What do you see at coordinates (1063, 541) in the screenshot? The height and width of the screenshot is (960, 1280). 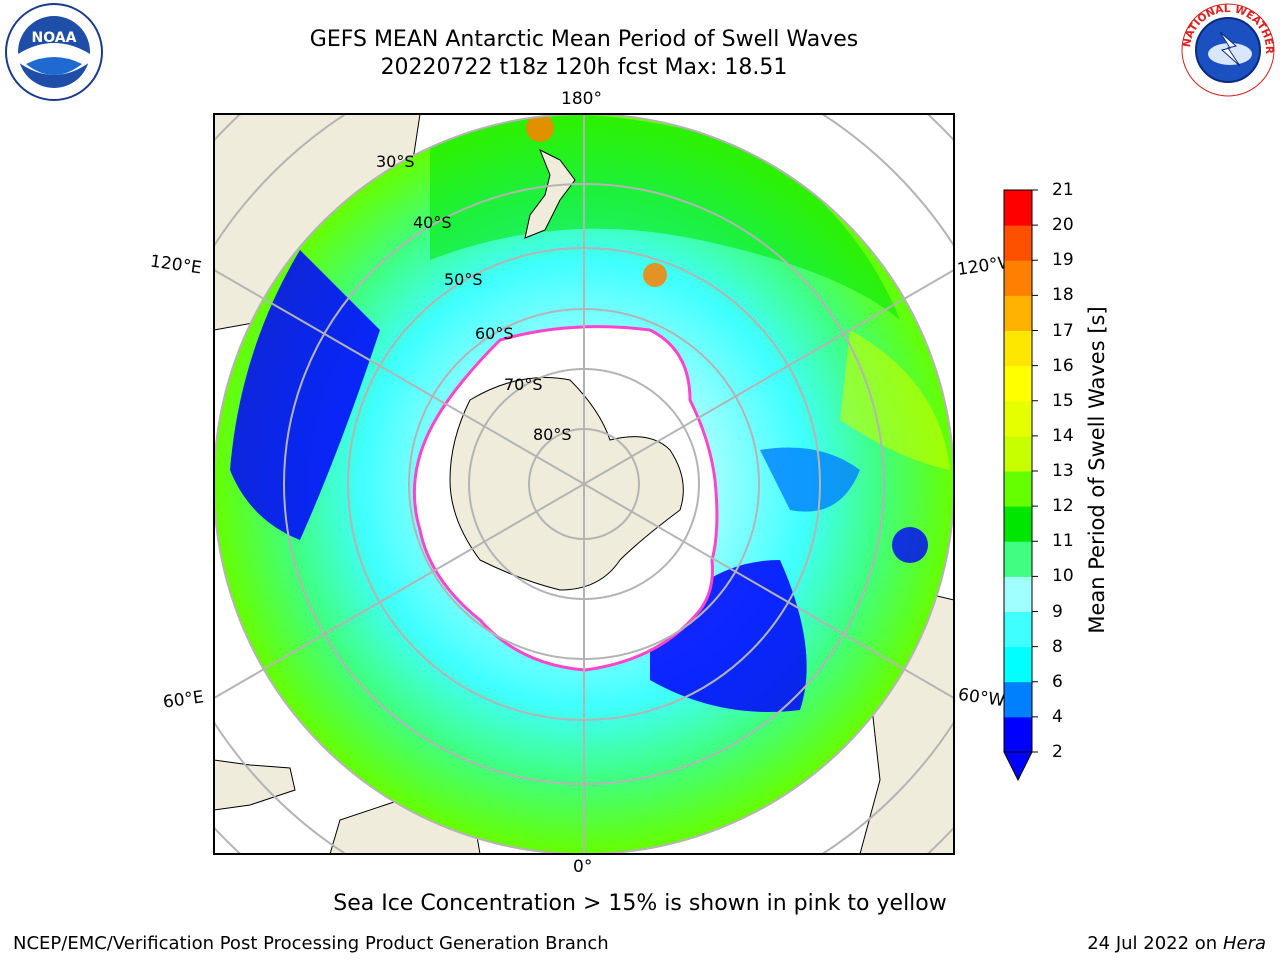 I see `colorbar-tick-label: 11` at bounding box center [1063, 541].